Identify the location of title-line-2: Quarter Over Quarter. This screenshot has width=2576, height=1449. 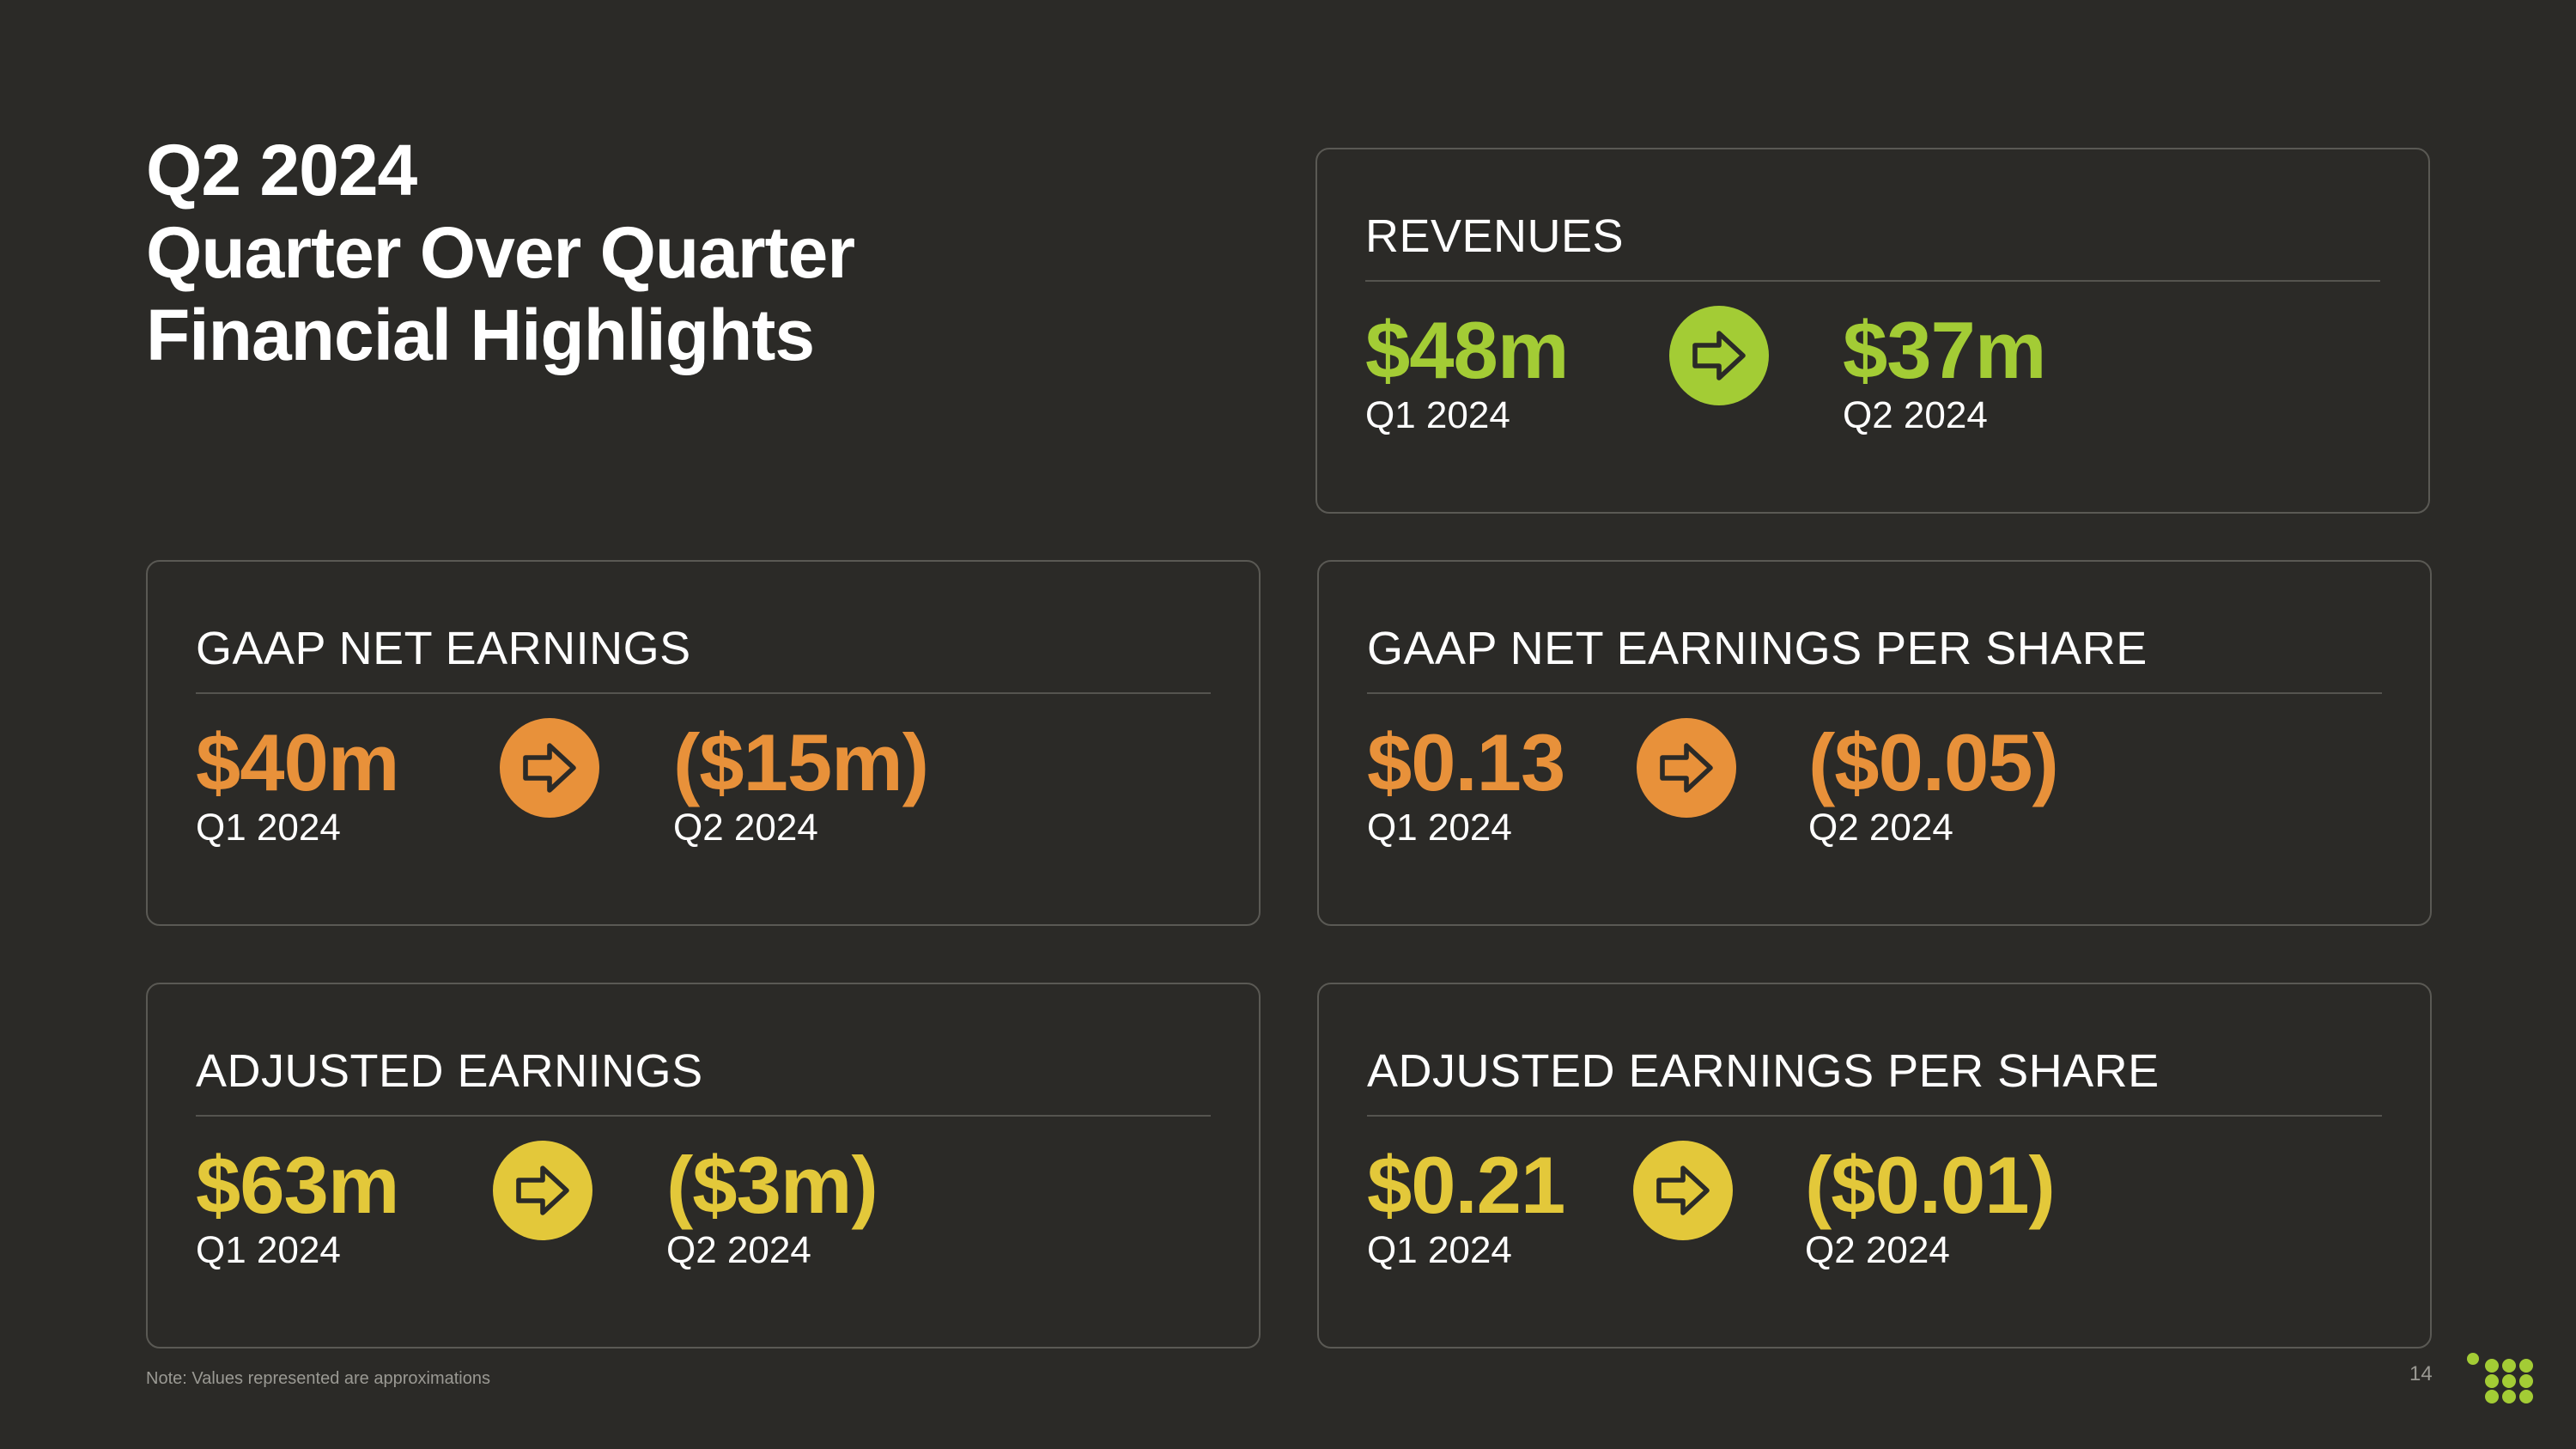
(501, 252).